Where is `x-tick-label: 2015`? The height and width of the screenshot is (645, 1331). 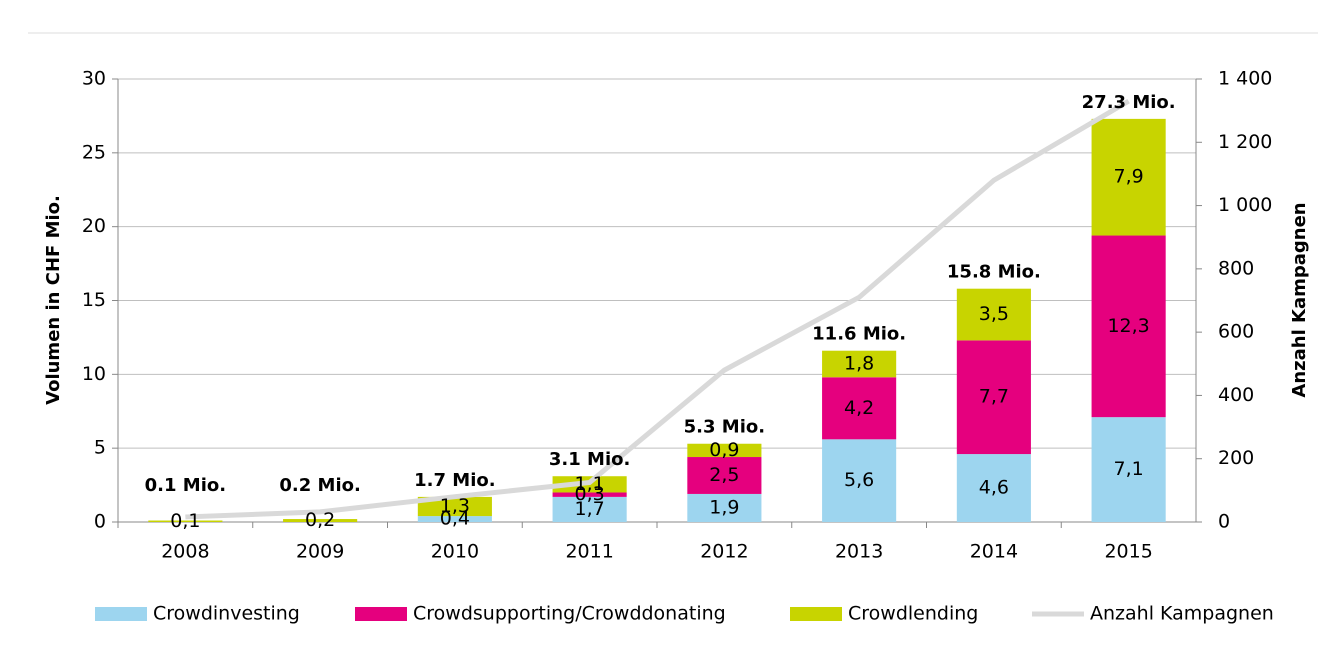 x-tick-label: 2015 is located at coordinates (1128, 552).